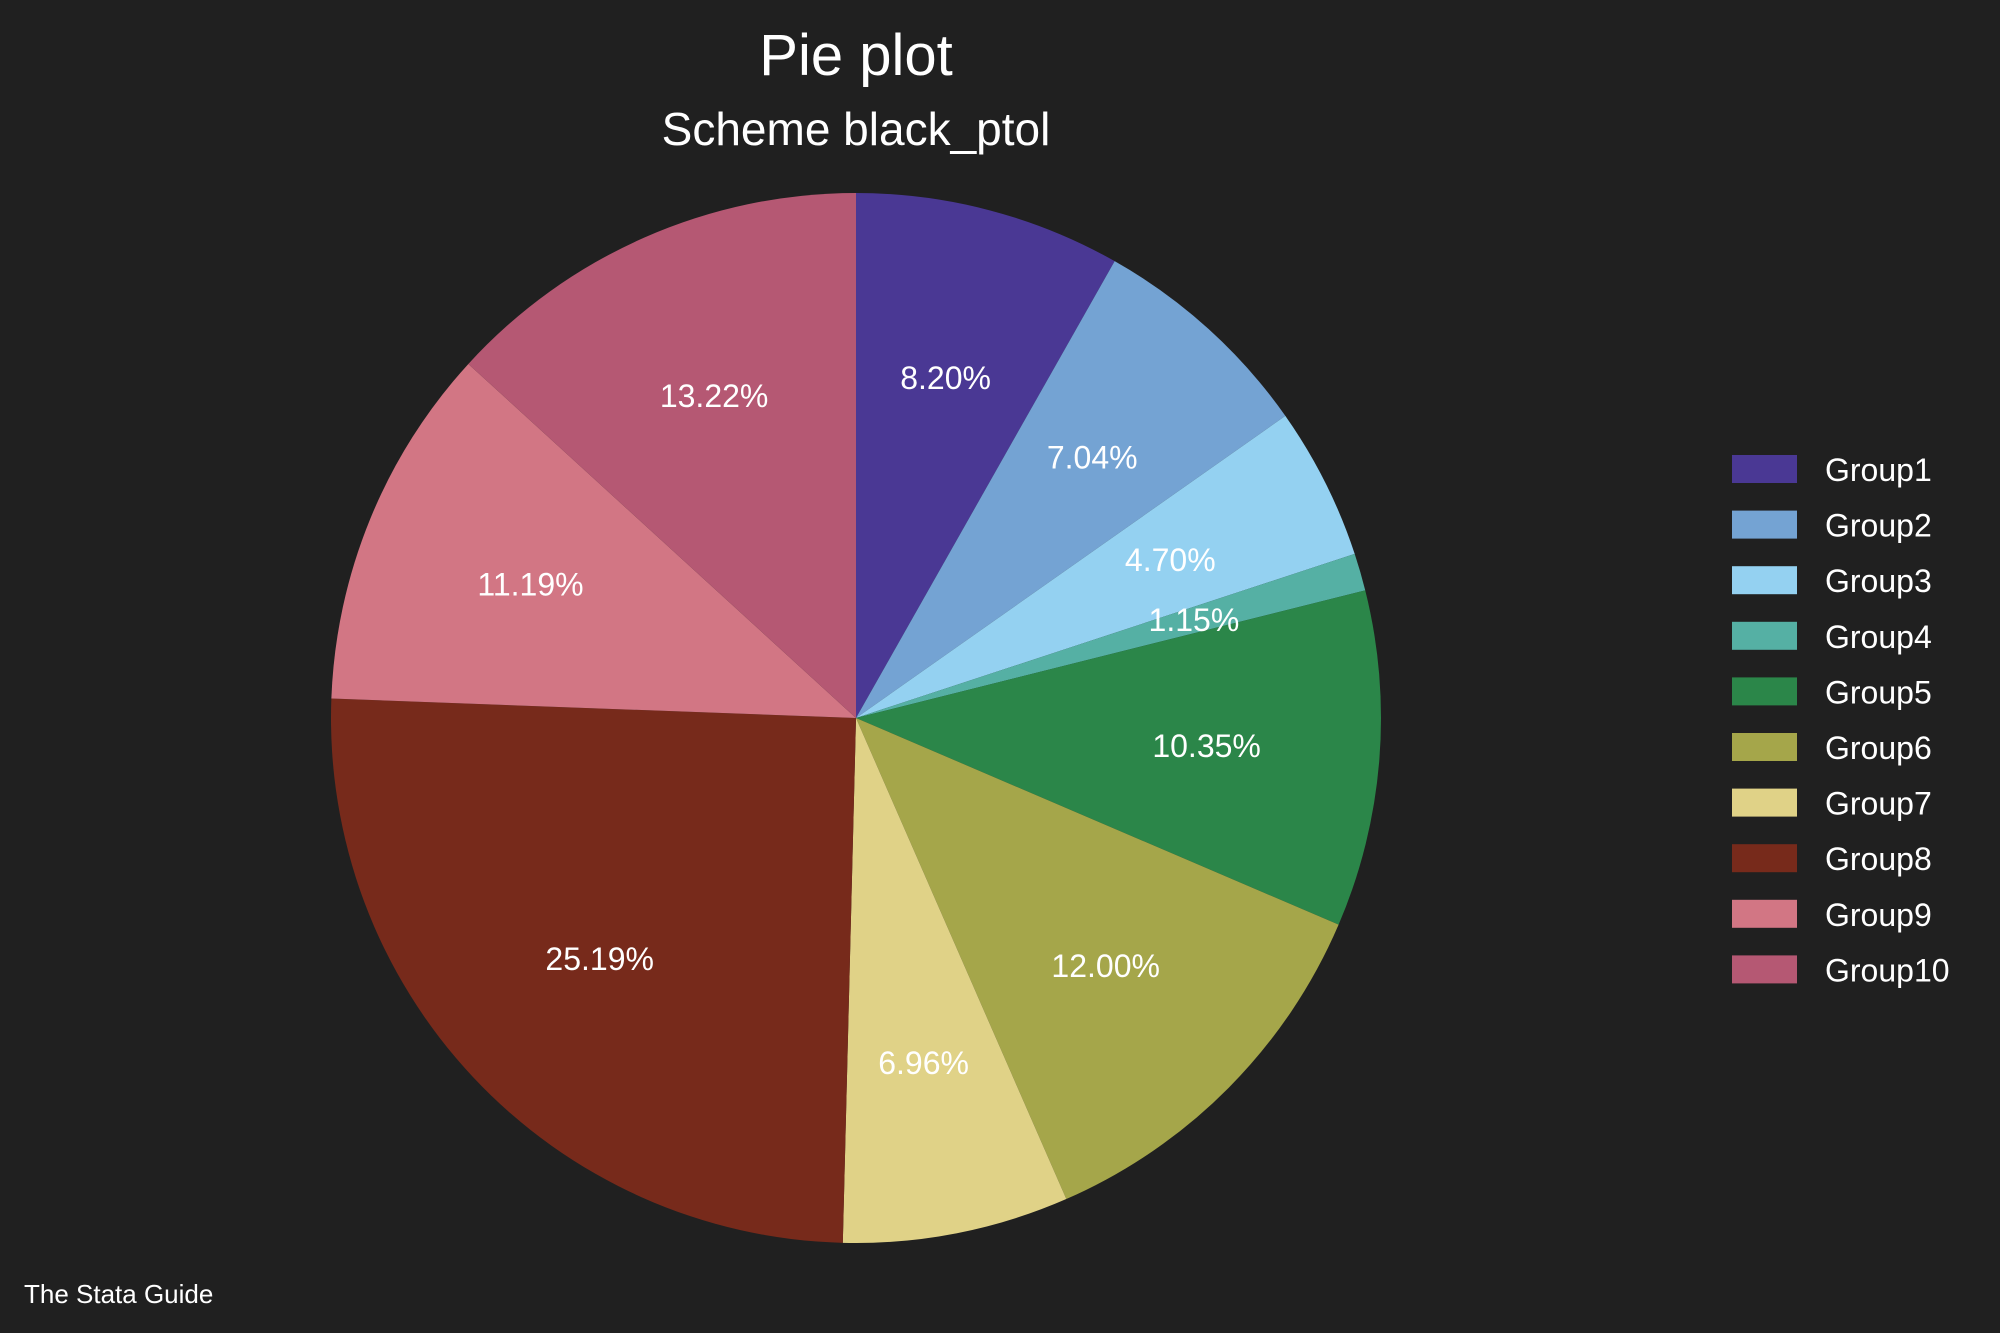  What do you see at coordinates (985, 455) in the screenshot?
I see `pie-slice-group1` at bounding box center [985, 455].